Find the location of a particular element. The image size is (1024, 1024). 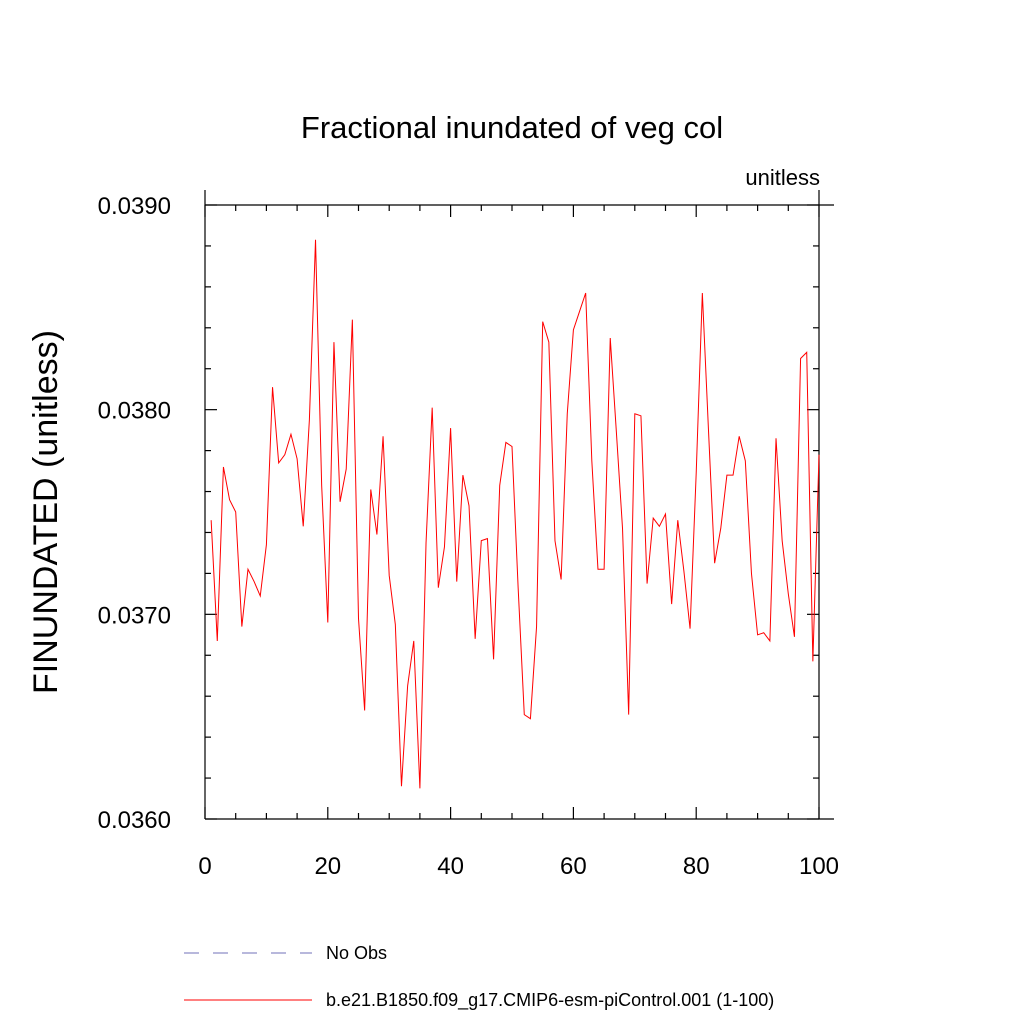

x-tick-label: 100 is located at coordinates (819, 866).